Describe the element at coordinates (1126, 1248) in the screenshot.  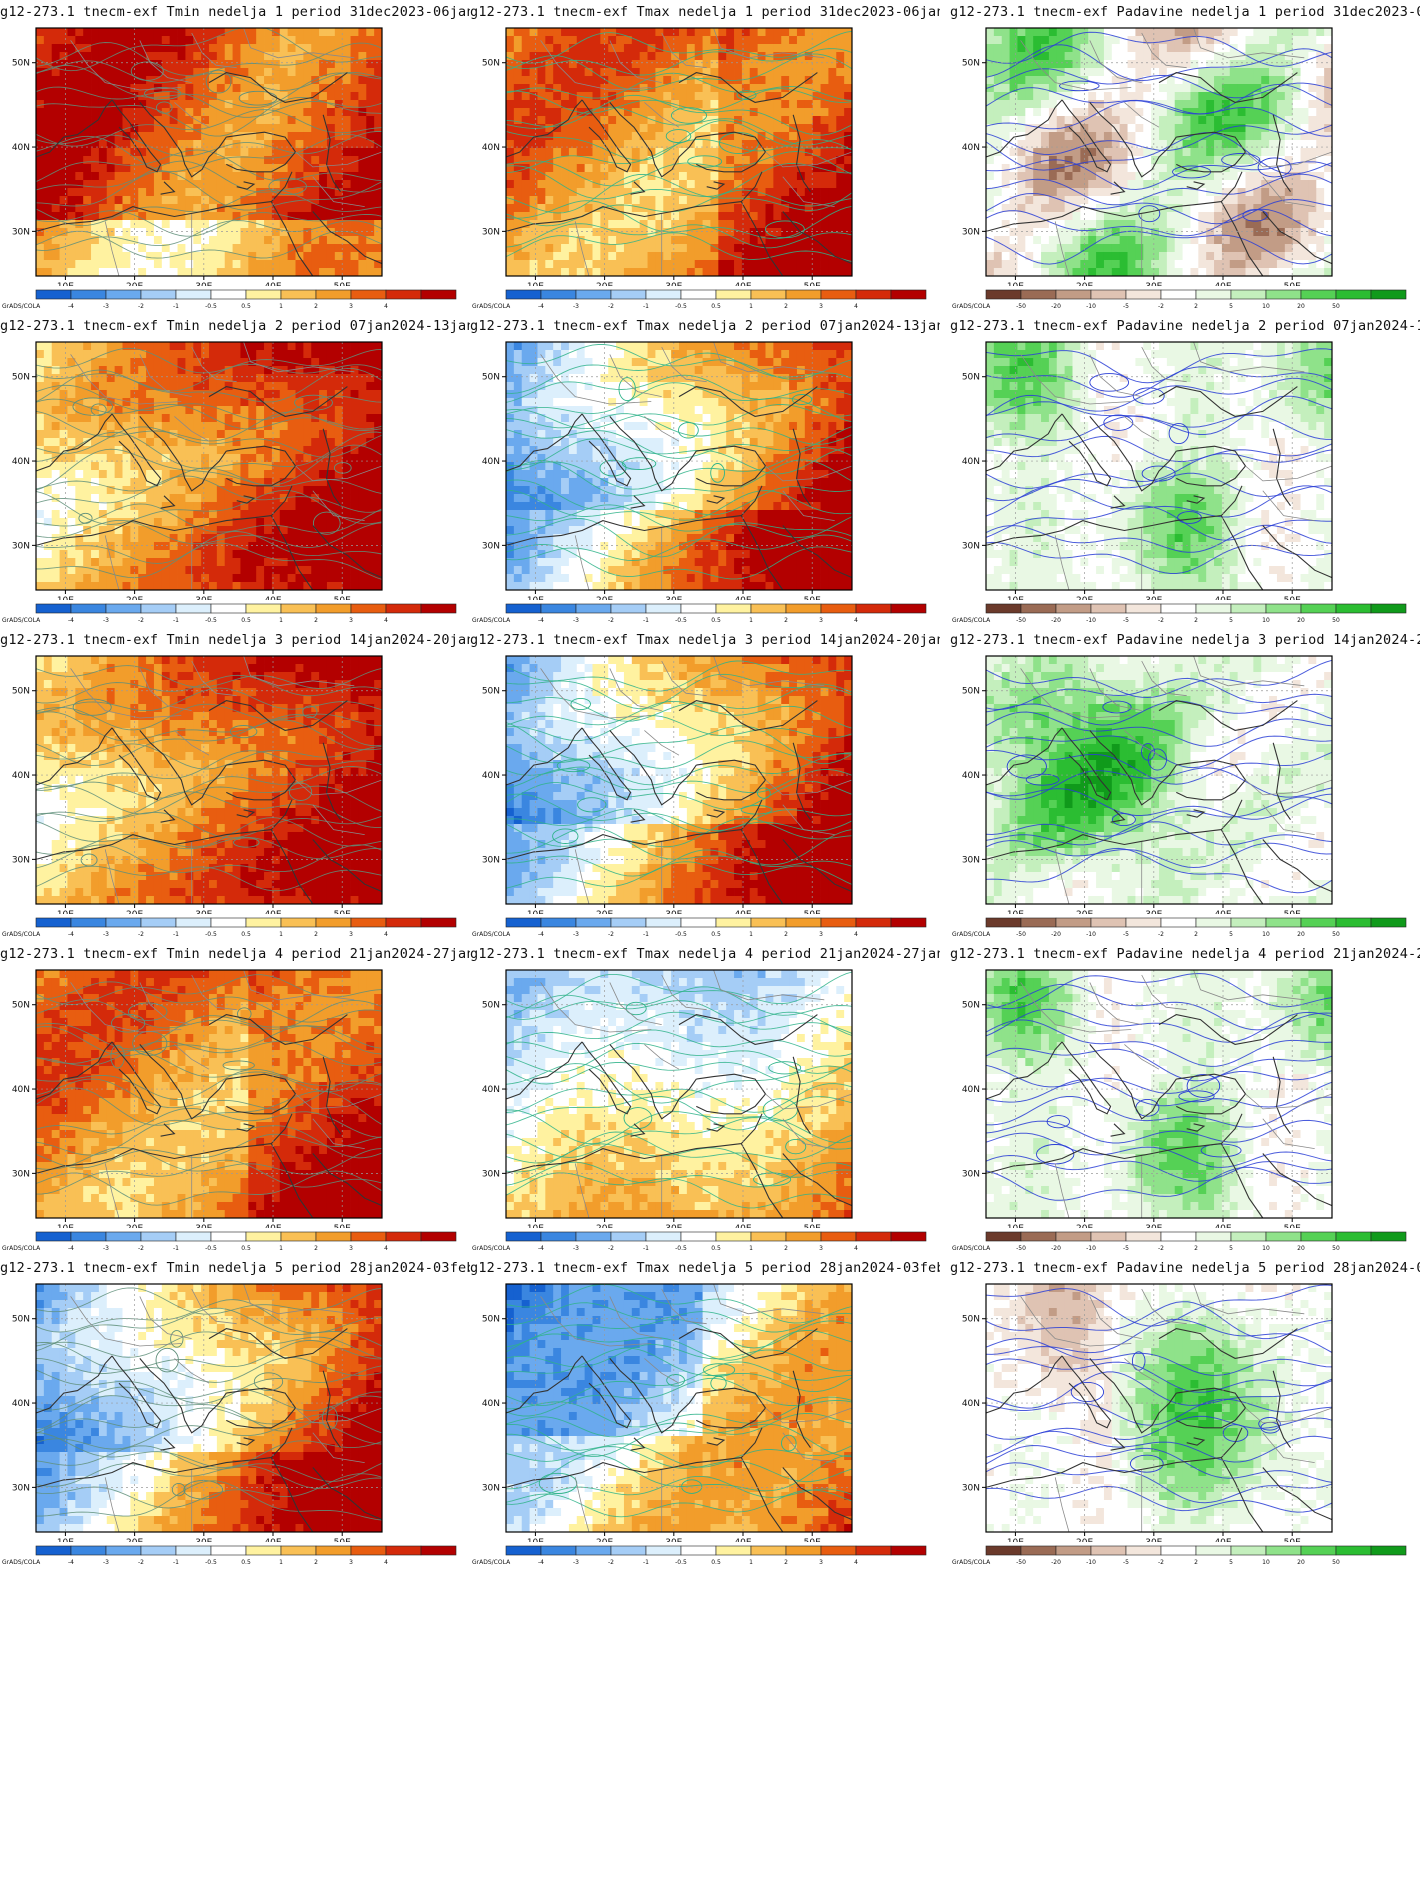
I see `colorbar-label: -5` at that location.